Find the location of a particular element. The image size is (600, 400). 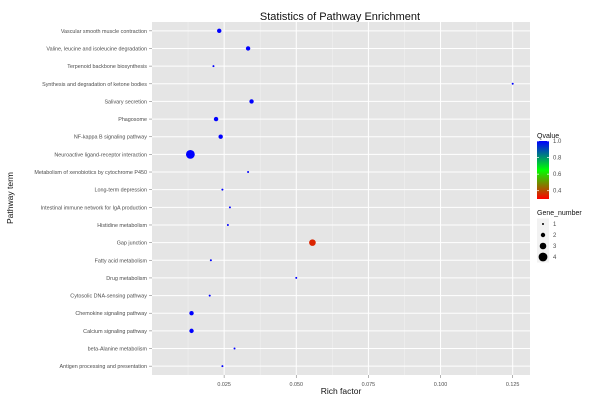

qvalue-tick-label: 0.6 is located at coordinates (557, 175).